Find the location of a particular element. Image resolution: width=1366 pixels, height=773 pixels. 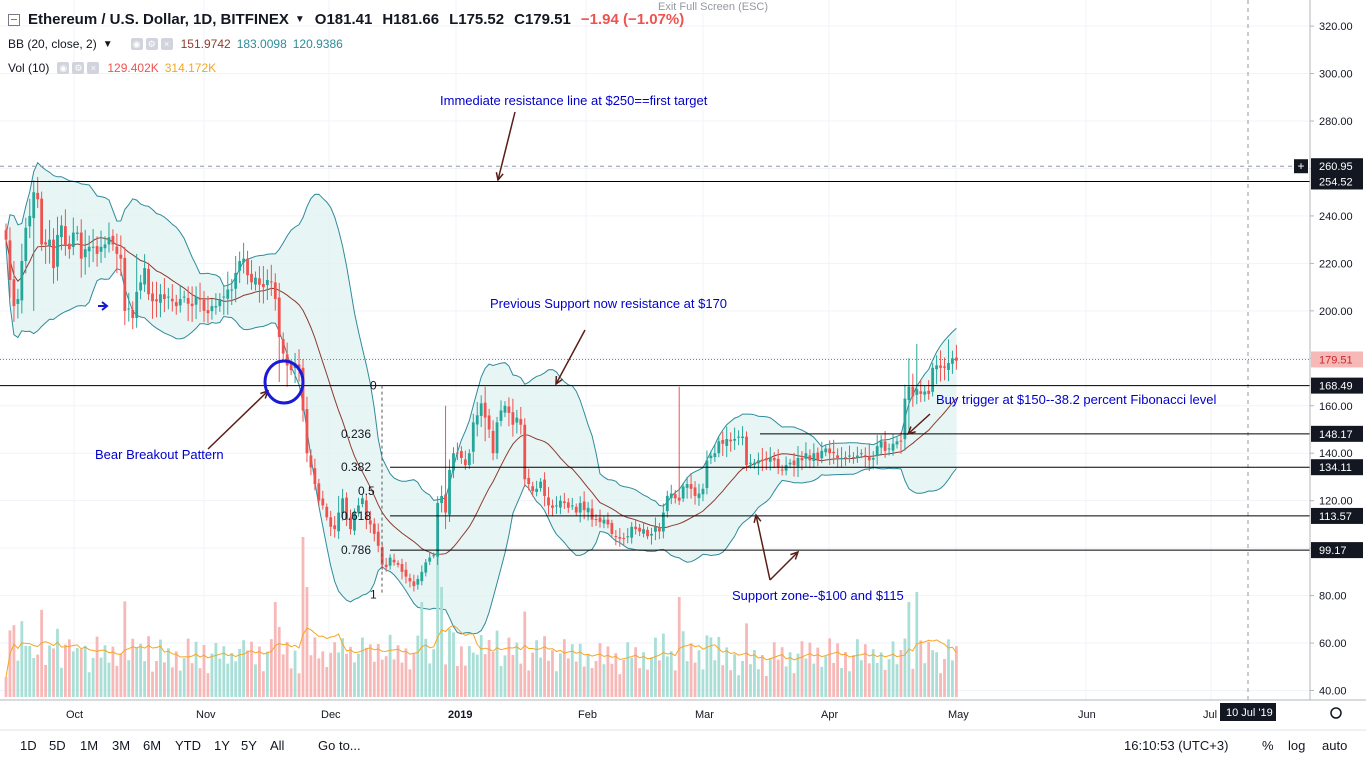

log-toggle: log is located at coordinates (1297, 745).